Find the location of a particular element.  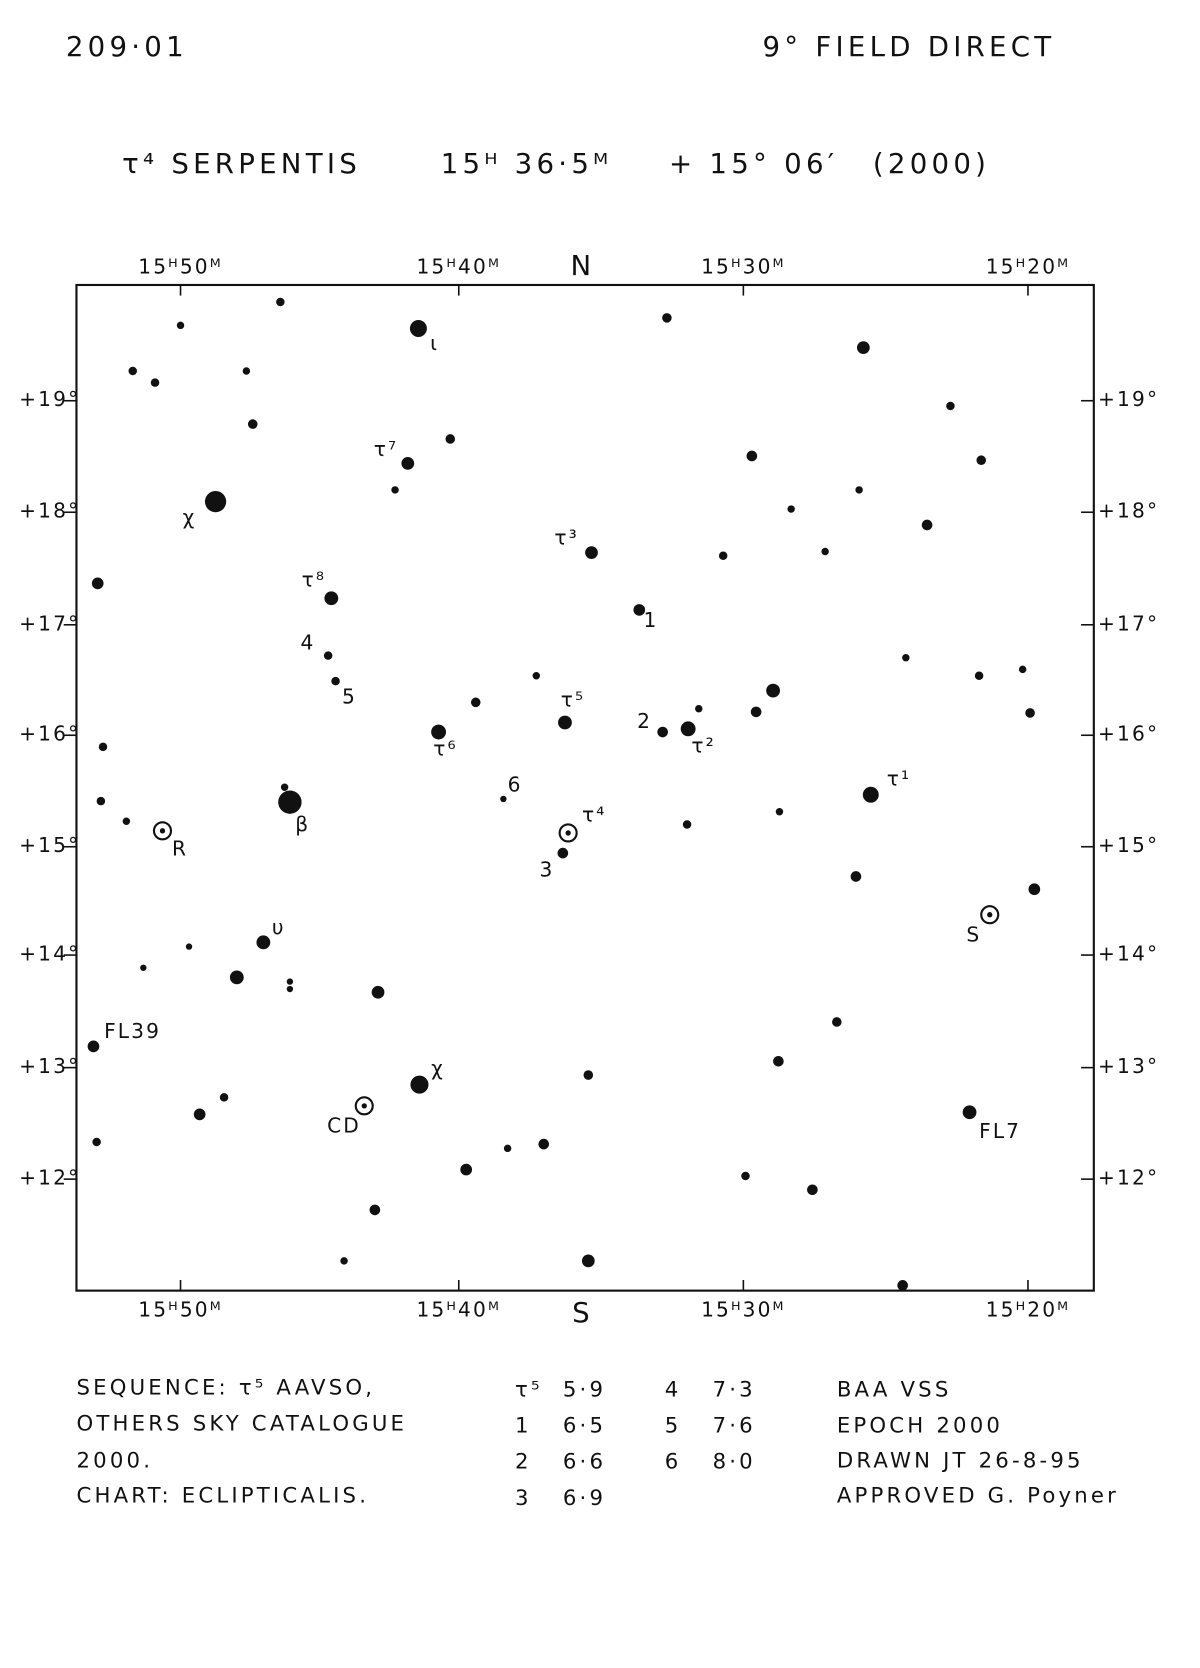

sequence-magnitude: 7·6 is located at coordinates (734, 1426).